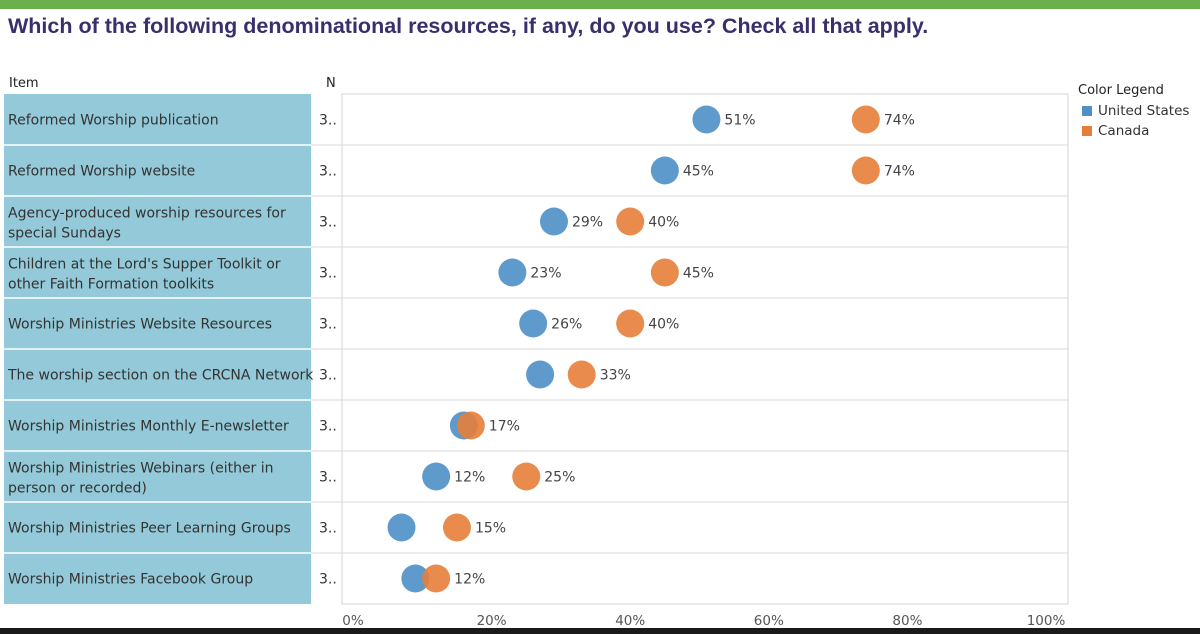  Describe the element at coordinates (160, 376) in the screenshot. I see `category-label: The worship section on the CRCNA Network` at that location.